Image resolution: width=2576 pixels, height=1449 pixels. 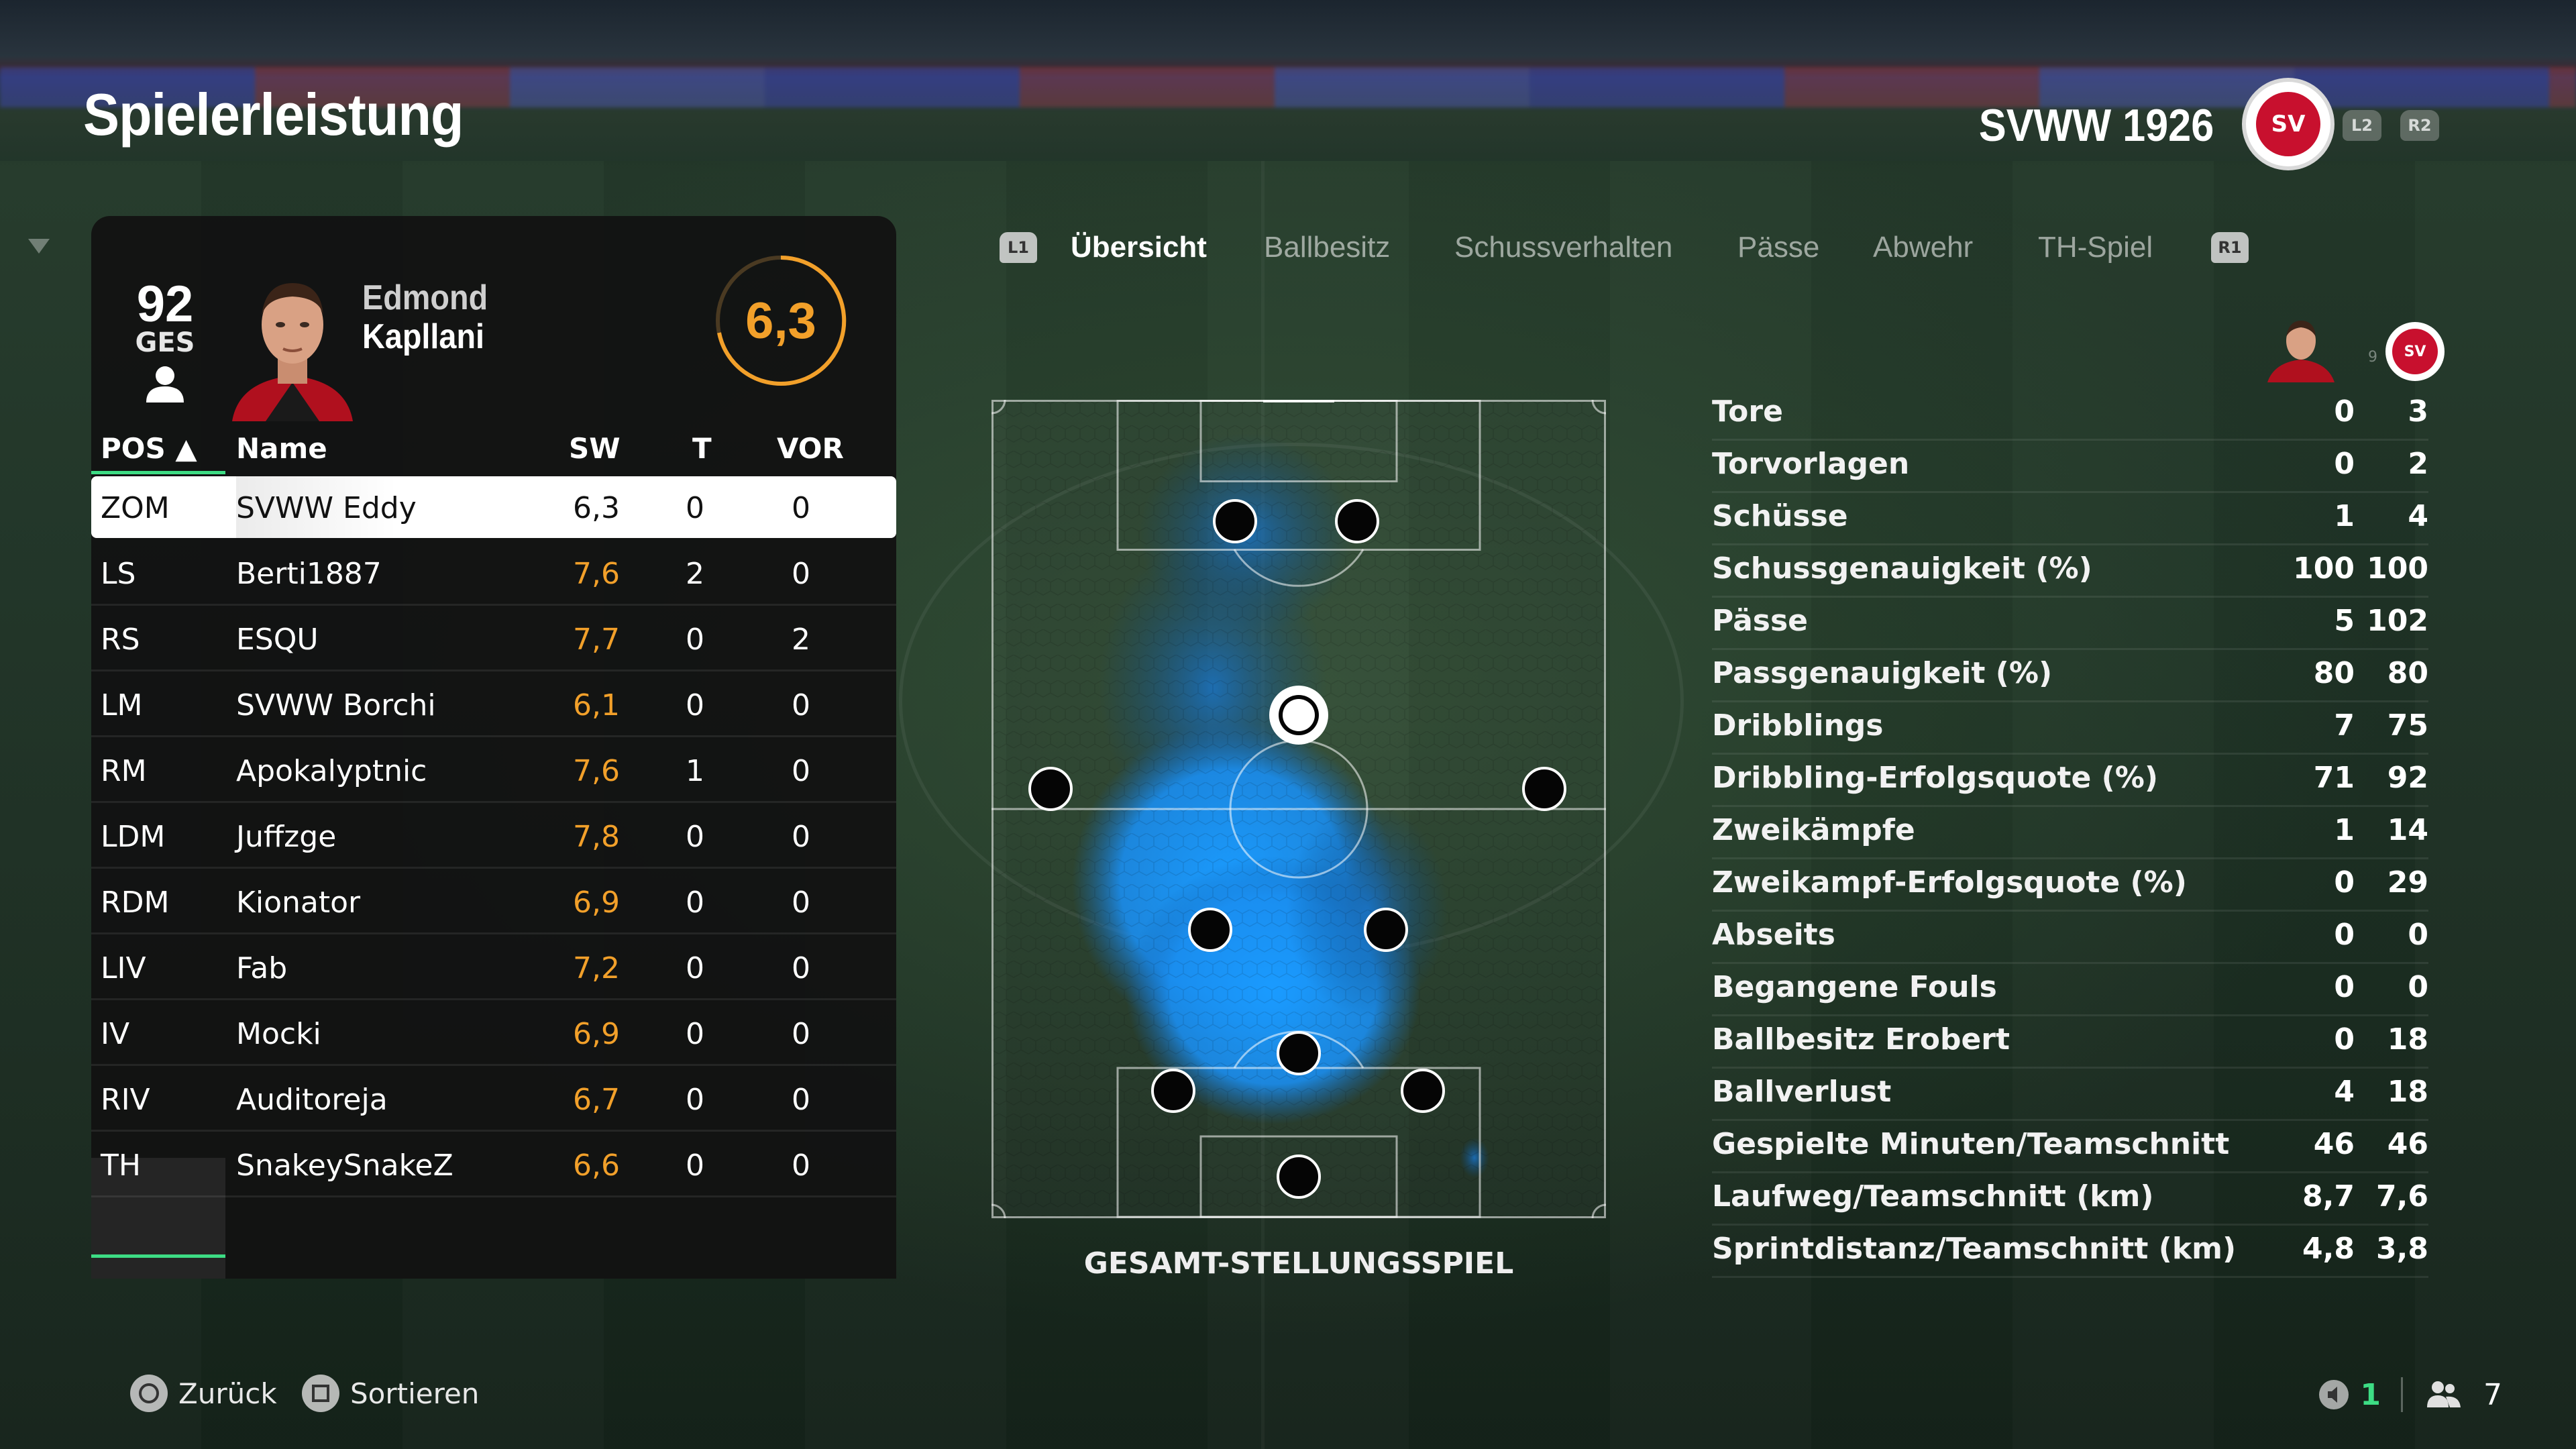 What do you see at coordinates (493, 1034) in the screenshot?
I see `table-row: IV Mocki 6,9 0 0` at bounding box center [493, 1034].